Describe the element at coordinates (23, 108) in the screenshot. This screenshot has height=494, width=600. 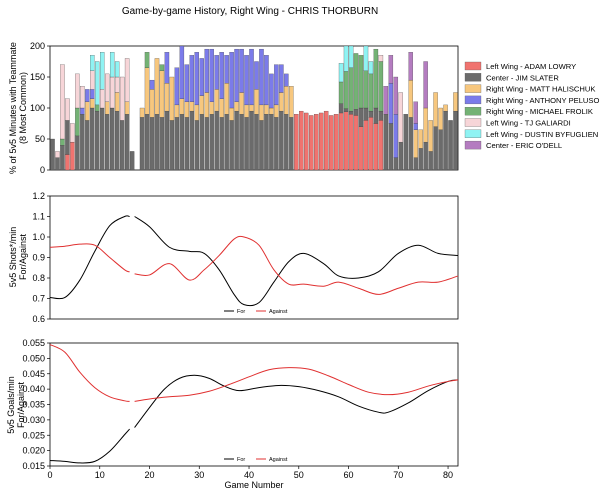
I see `y-axis-label-line2: (8 Most Common)` at that location.